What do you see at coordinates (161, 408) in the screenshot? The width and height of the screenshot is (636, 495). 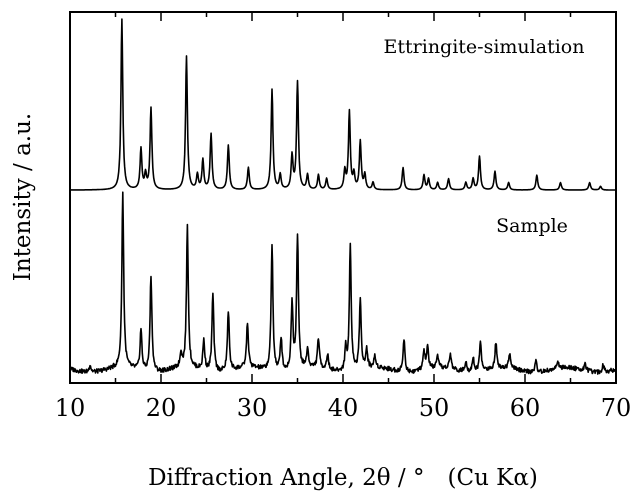 I see `x-tick-label: 20` at bounding box center [161, 408].